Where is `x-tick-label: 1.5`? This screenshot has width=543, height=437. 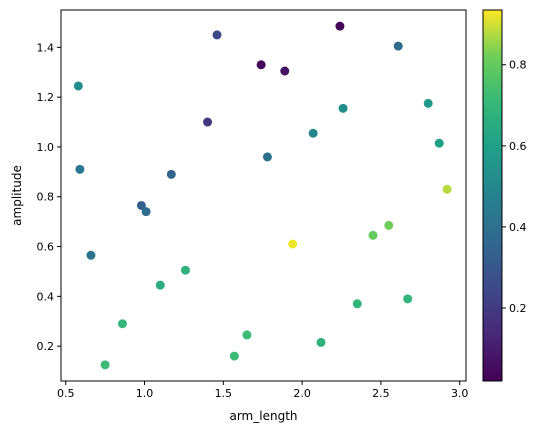 x-tick-label: 1.5 is located at coordinates (224, 393).